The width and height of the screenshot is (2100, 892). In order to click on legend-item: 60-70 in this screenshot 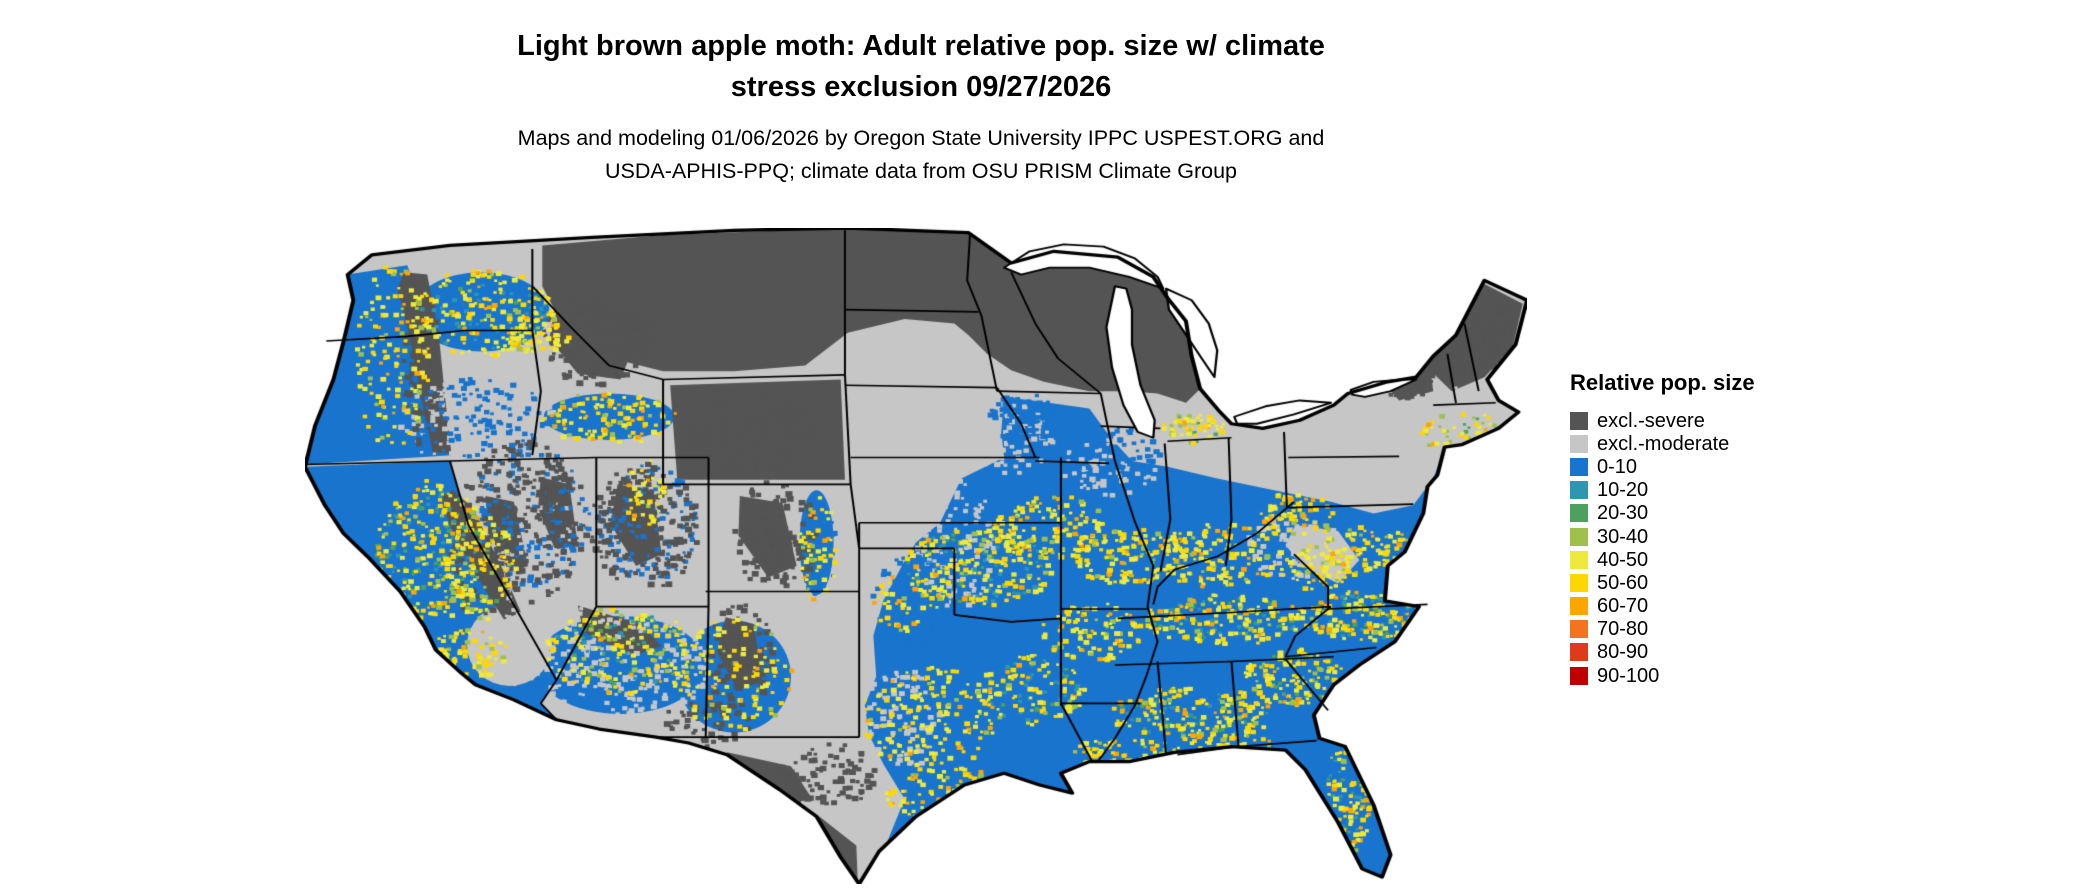, I will do `click(1730, 606)`.